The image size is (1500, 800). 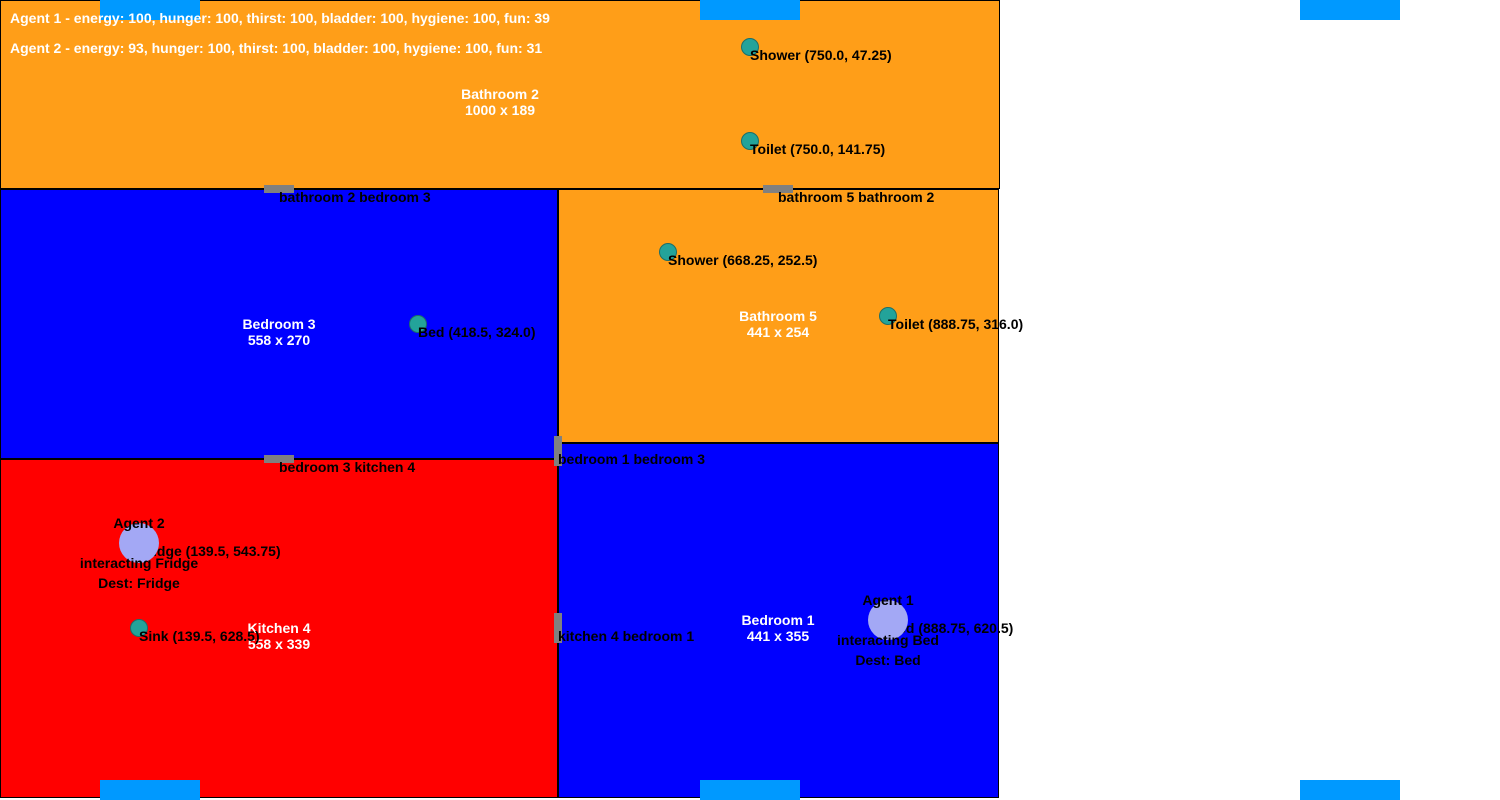 What do you see at coordinates (279, 644) in the screenshot?
I see `room-size: 558 x 339` at bounding box center [279, 644].